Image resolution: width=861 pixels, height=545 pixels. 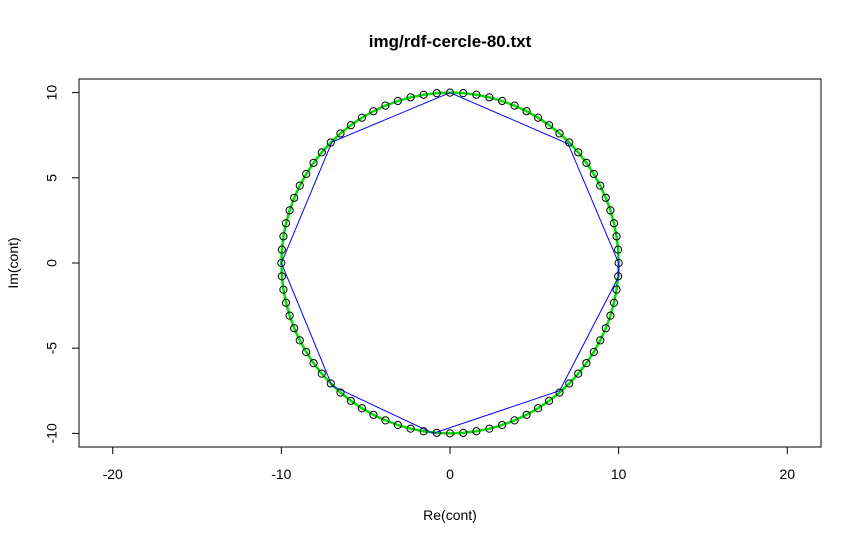 What do you see at coordinates (449, 464) in the screenshot?
I see `x-axis: -20 -10 0 10 20` at bounding box center [449, 464].